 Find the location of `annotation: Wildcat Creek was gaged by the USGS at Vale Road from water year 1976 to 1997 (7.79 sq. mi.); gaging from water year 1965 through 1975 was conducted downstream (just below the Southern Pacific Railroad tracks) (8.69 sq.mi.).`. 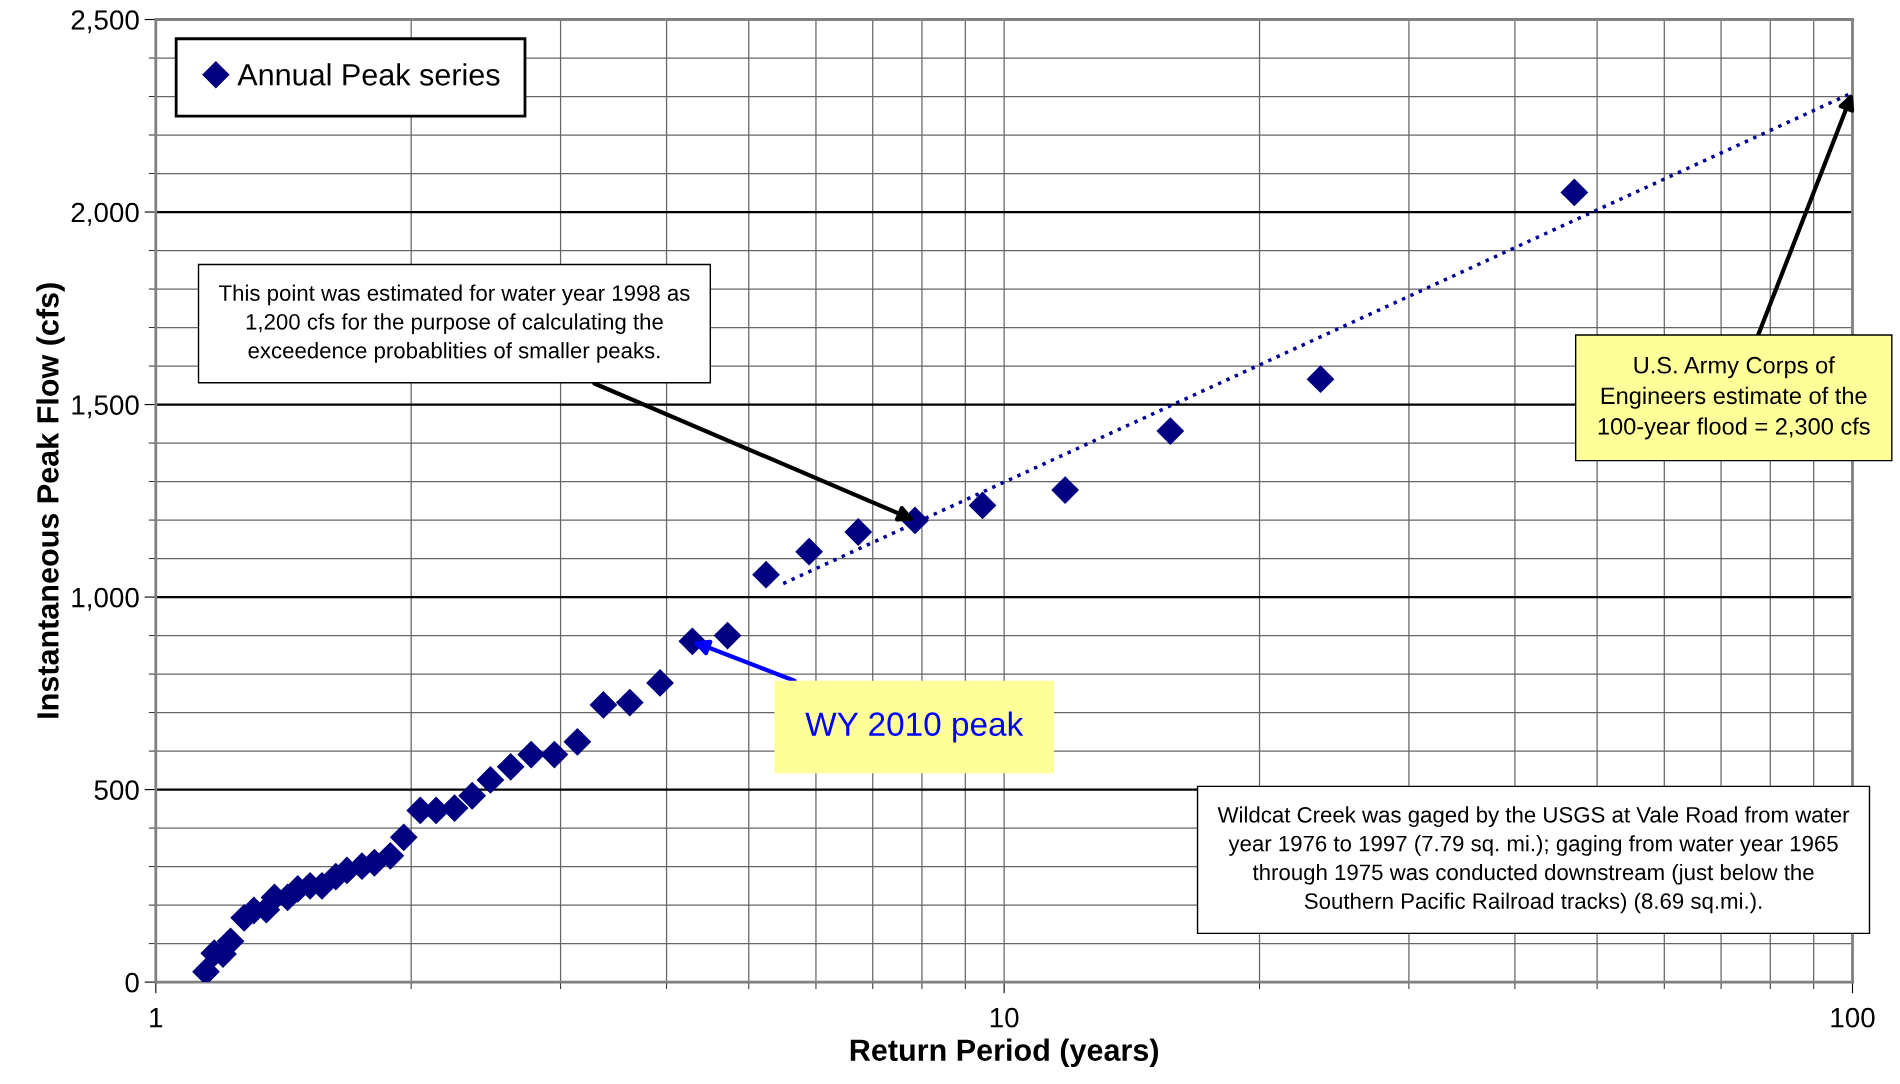

annotation: Wildcat Creek was gaged by the USGS at Vale Road from water year 1976 to 1997 (7.79 sq. mi.); gaging from water year 1965 through 1975 was conducted downstream (just below the Southern Pacific Railroad tracks) (8.69 sq.mi.). is located at coordinates (1533, 860).